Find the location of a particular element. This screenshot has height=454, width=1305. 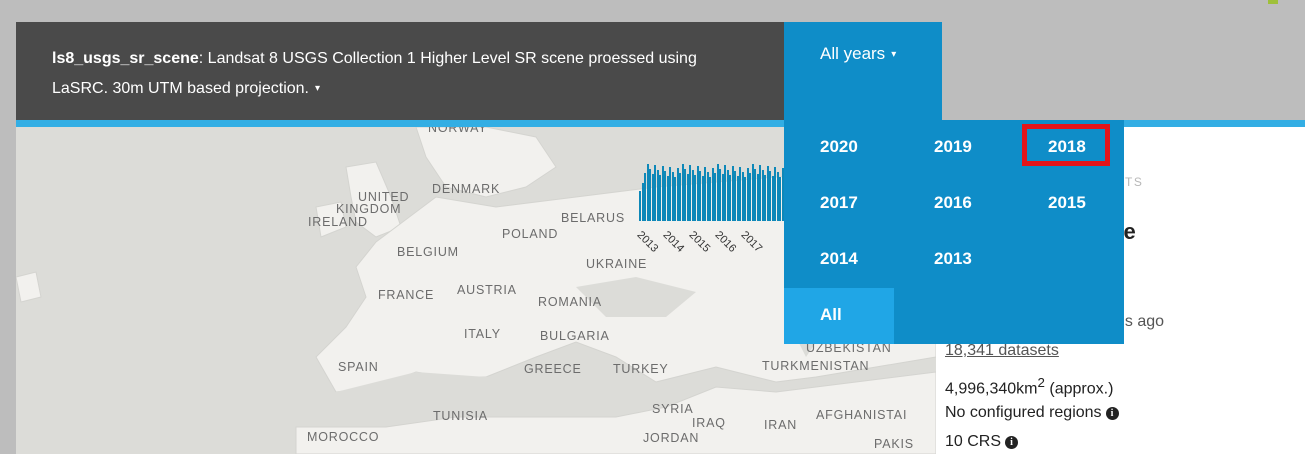

map-label-pakistan: PAKIS is located at coordinates (894, 444).